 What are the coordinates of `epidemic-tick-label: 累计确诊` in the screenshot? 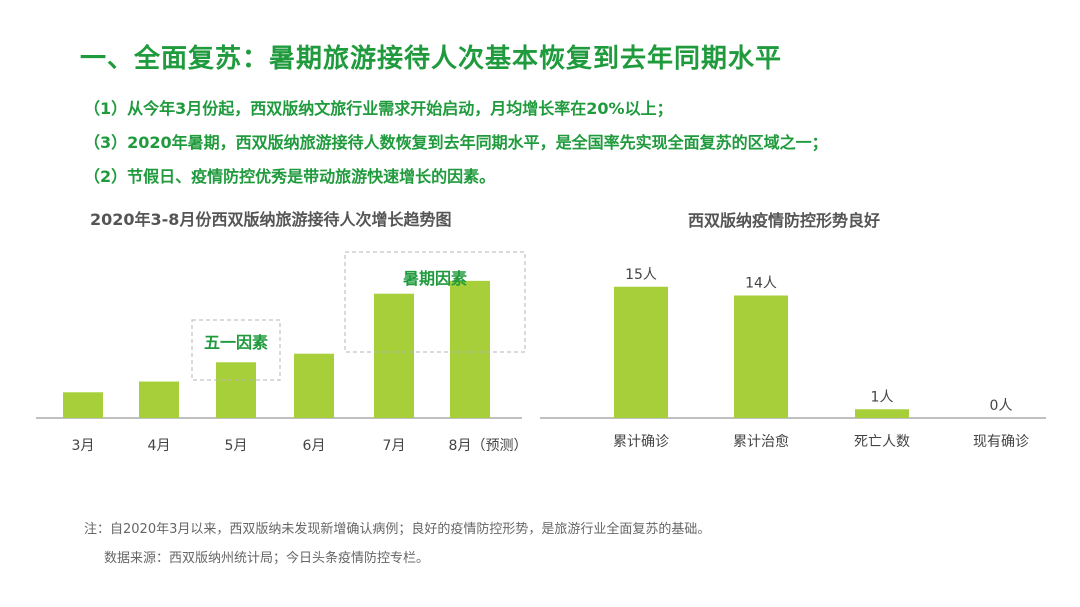 It's located at (641, 442).